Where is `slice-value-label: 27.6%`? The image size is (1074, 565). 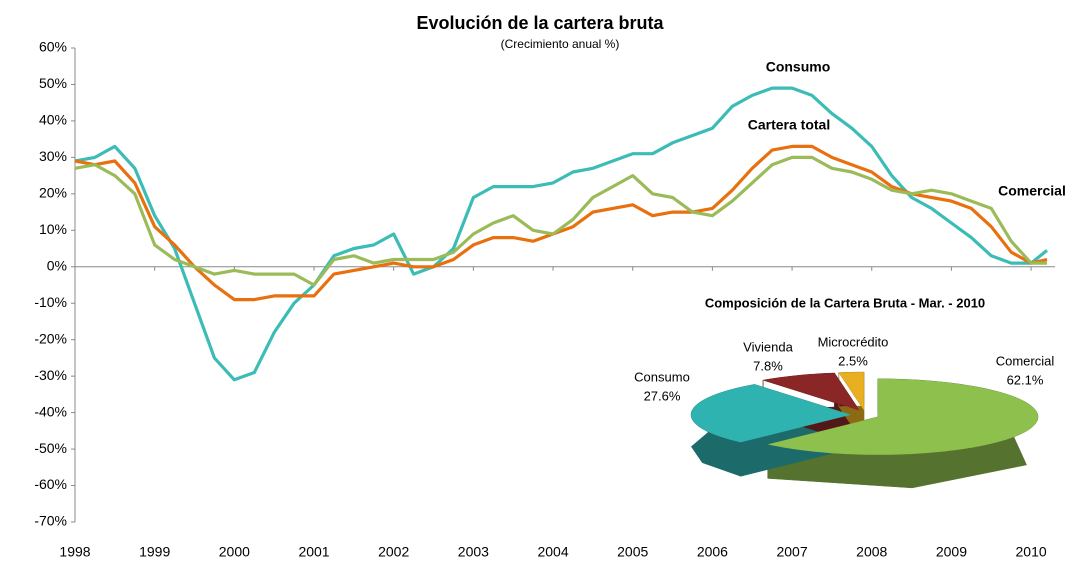
slice-value-label: 27.6% is located at coordinates (662, 395).